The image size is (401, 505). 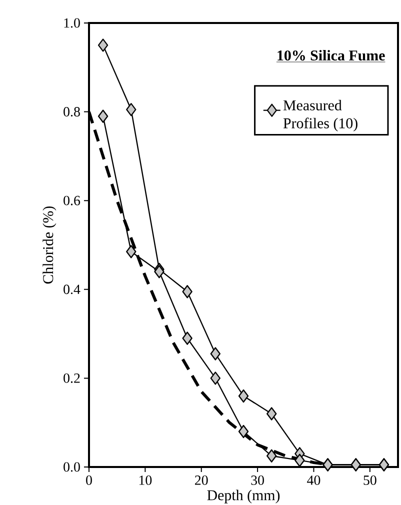 I want to click on x-axis-title: Depth (mm), so click(x=243, y=497).